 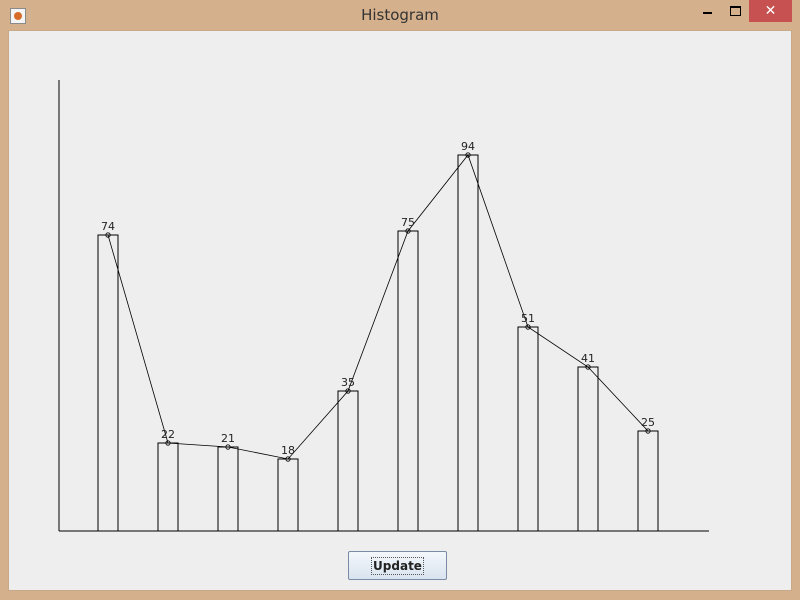 I want to click on value-label-6: 75, so click(x=408, y=222).